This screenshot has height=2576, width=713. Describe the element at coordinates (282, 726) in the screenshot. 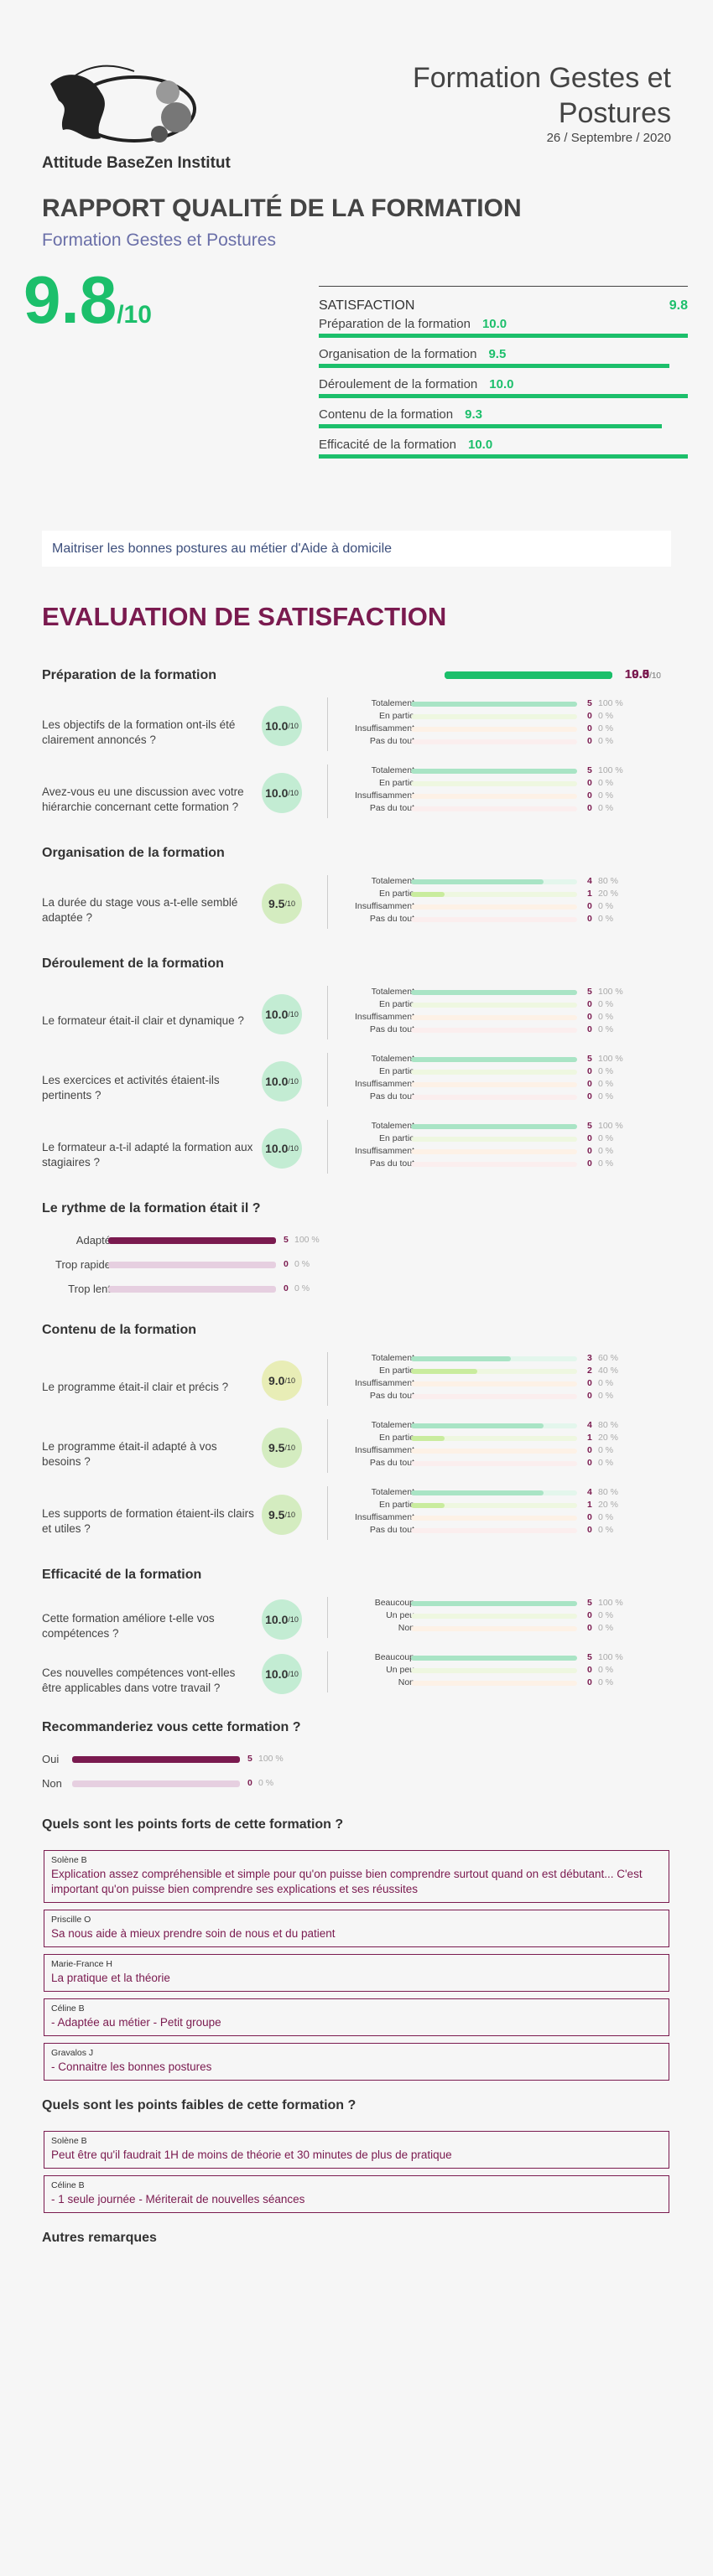

I see `score-circle: 10.0/10` at that location.